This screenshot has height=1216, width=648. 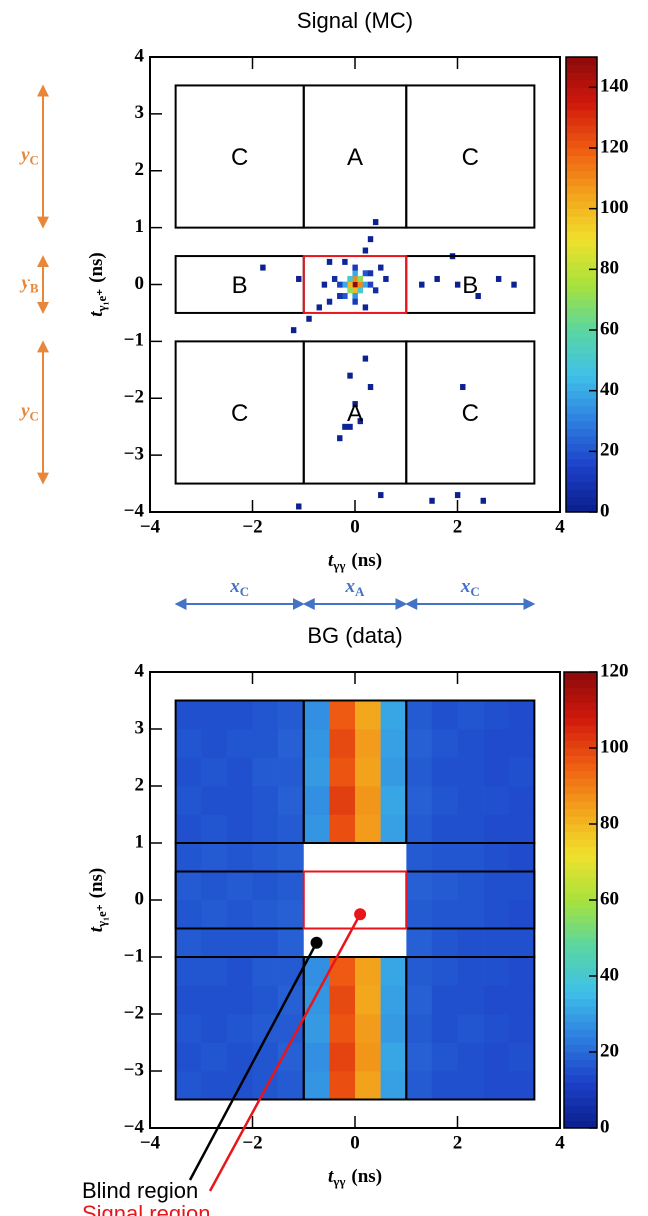 I want to click on colorbar-tick-label: 100, so click(x=614, y=746).